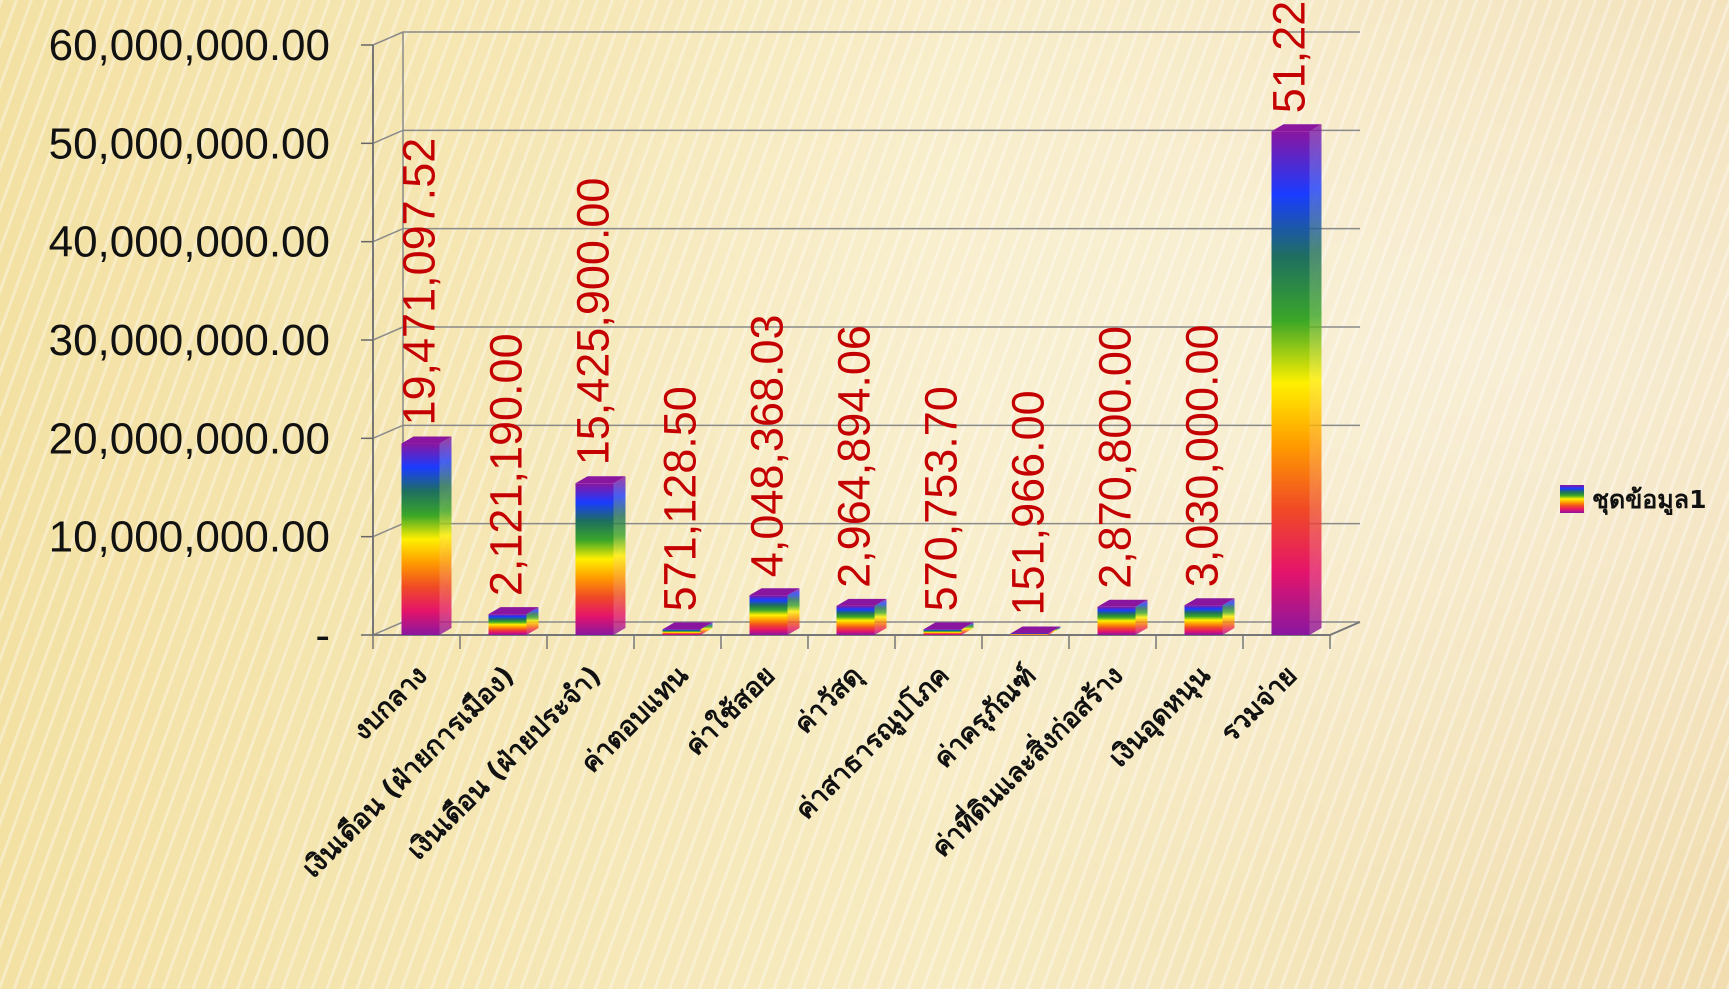 This screenshot has height=989, width=1729. I want to click on y-tick-label: 60,000,000.00, so click(189, 45).